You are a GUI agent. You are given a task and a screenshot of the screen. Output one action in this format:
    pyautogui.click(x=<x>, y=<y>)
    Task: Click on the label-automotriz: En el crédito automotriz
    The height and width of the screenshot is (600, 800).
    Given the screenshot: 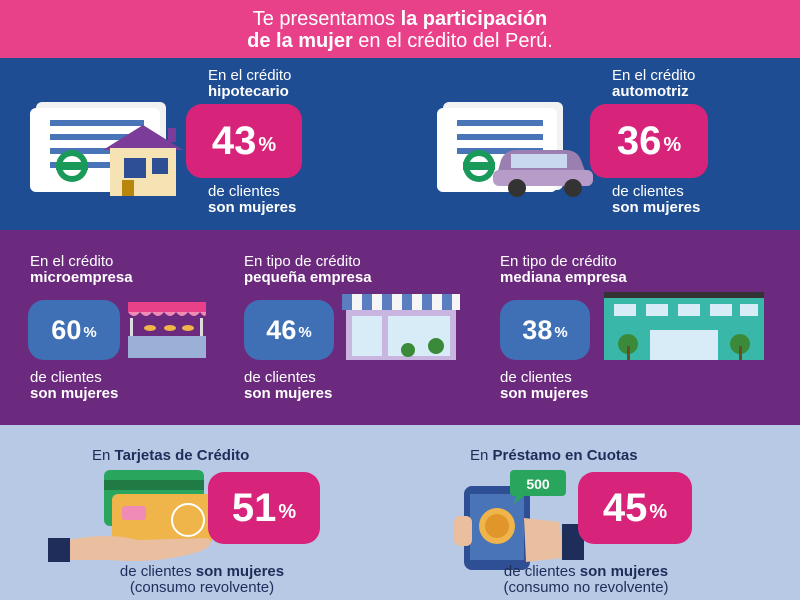 What is the action you would take?
    pyautogui.click(x=654, y=83)
    